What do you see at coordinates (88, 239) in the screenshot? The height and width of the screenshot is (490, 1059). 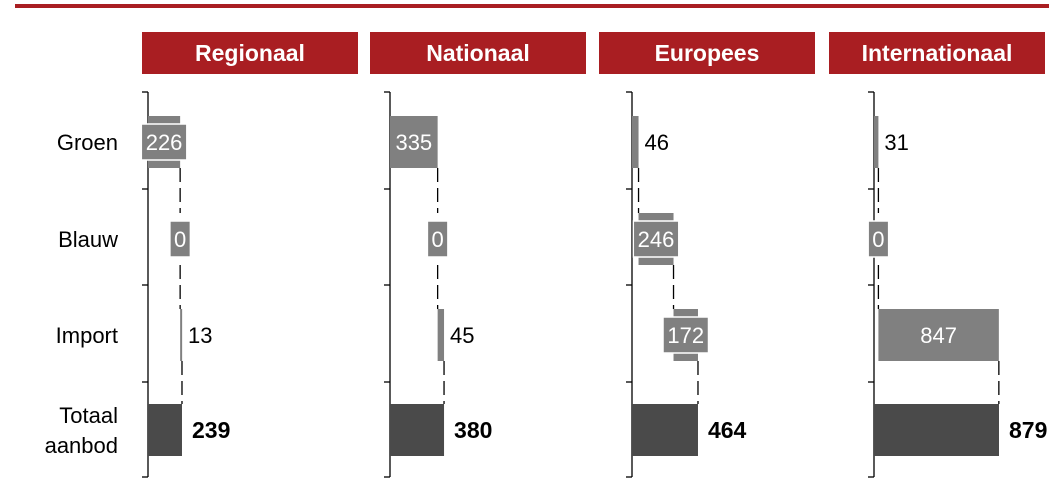 I see `row-label-blauw: Blauw` at bounding box center [88, 239].